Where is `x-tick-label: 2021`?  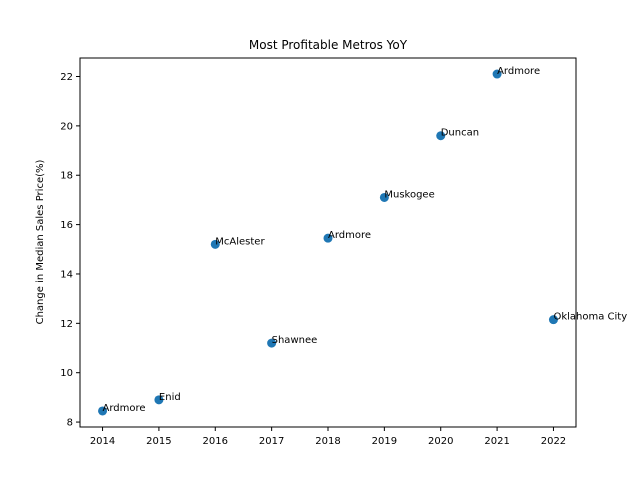 x-tick-label: 2021 is located at coordinates (496, 441).